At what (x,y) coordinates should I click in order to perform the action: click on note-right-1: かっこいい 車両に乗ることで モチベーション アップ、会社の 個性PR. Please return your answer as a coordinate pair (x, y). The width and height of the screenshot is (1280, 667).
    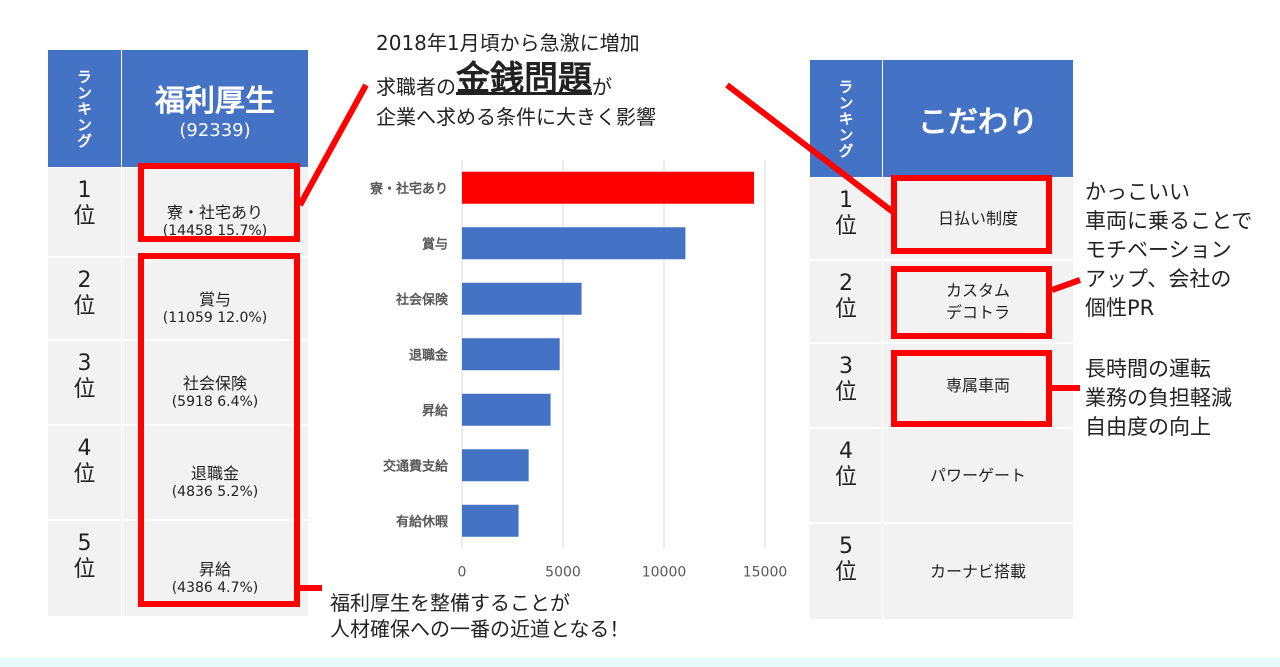
    Looking at the image, I should click on (1169, 250).